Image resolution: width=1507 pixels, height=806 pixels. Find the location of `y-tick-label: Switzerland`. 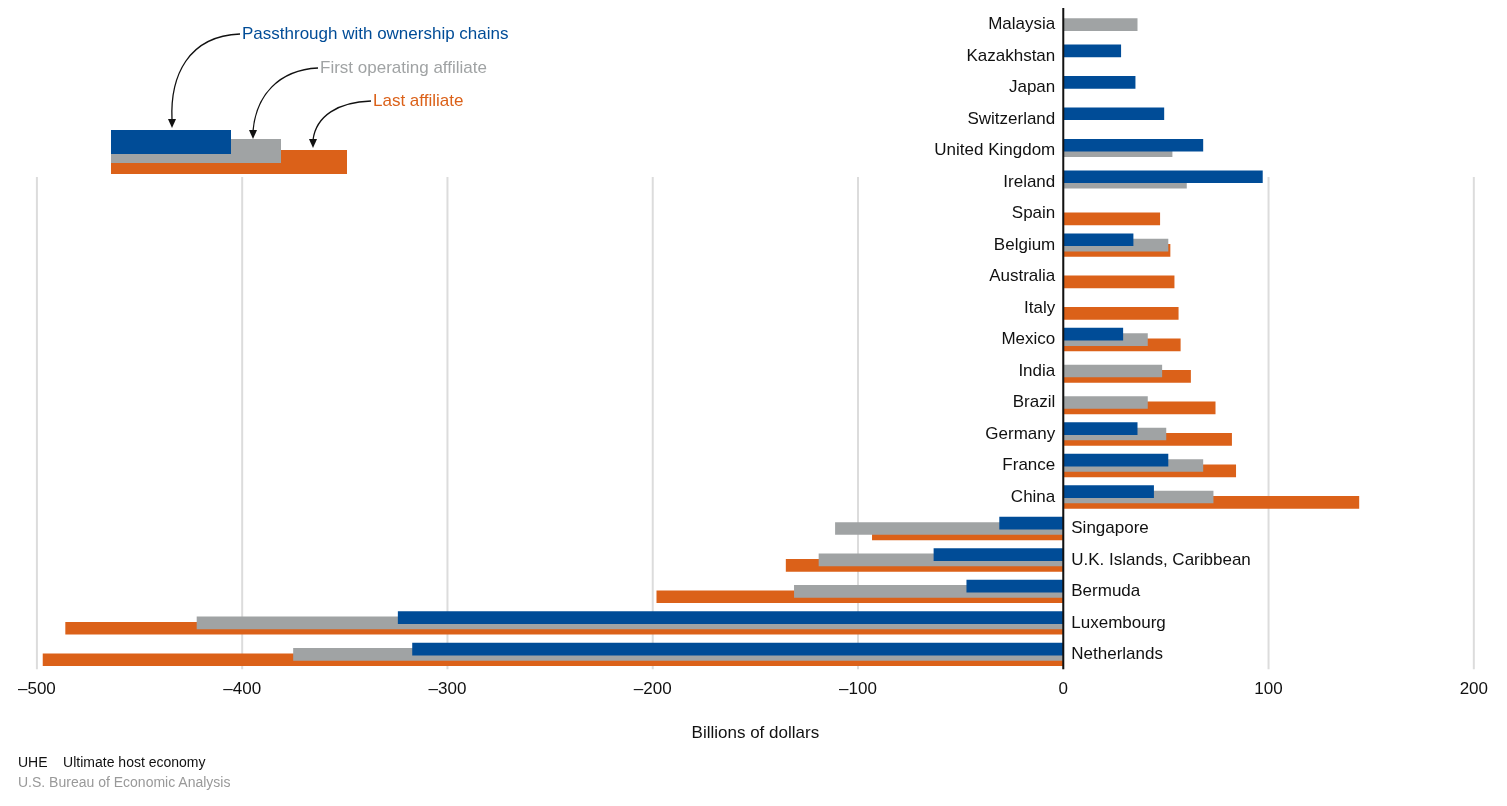

y-tick-label: Switzerland is located at coordinates (1011, 118).